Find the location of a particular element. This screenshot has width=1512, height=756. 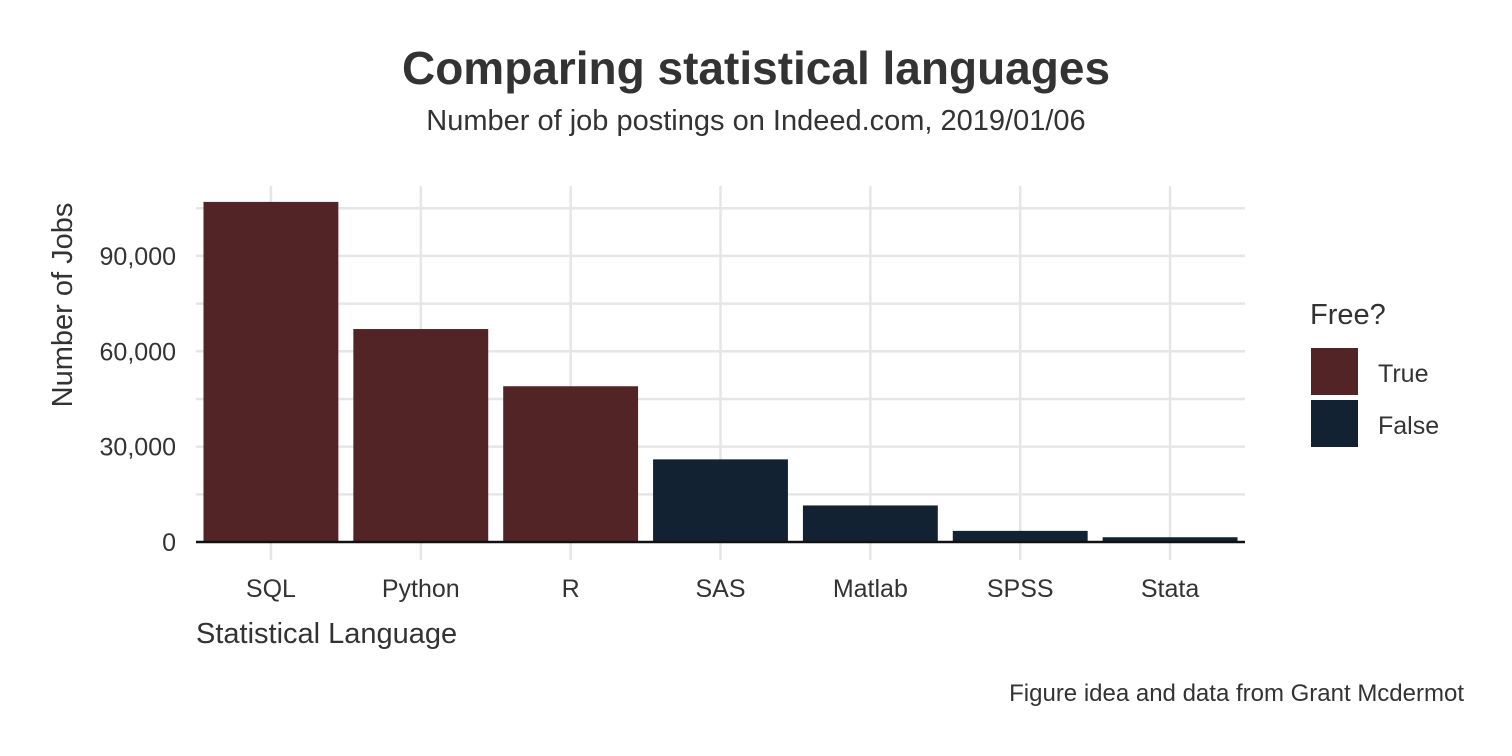

x-tick-label: Matlab is located at coordinates (870, 589).